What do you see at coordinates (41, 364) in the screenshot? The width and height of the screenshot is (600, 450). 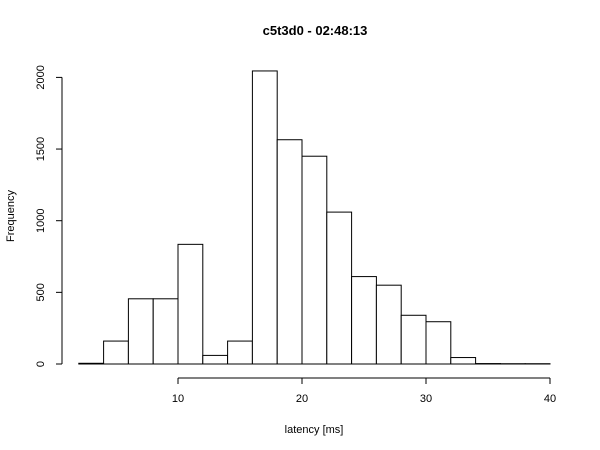 I see `y-tick-label: 0` at bounding box center [41, 364].